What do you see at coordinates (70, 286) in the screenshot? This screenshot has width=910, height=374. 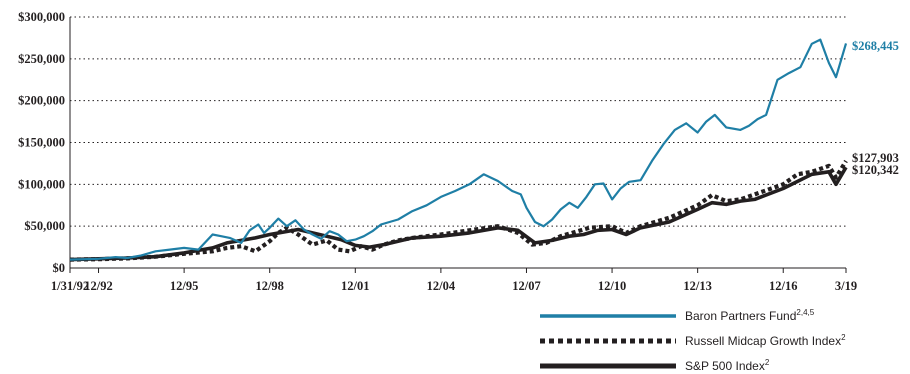 I see `x-tick-label: 1/31/92` at bounding box center [70, 286].